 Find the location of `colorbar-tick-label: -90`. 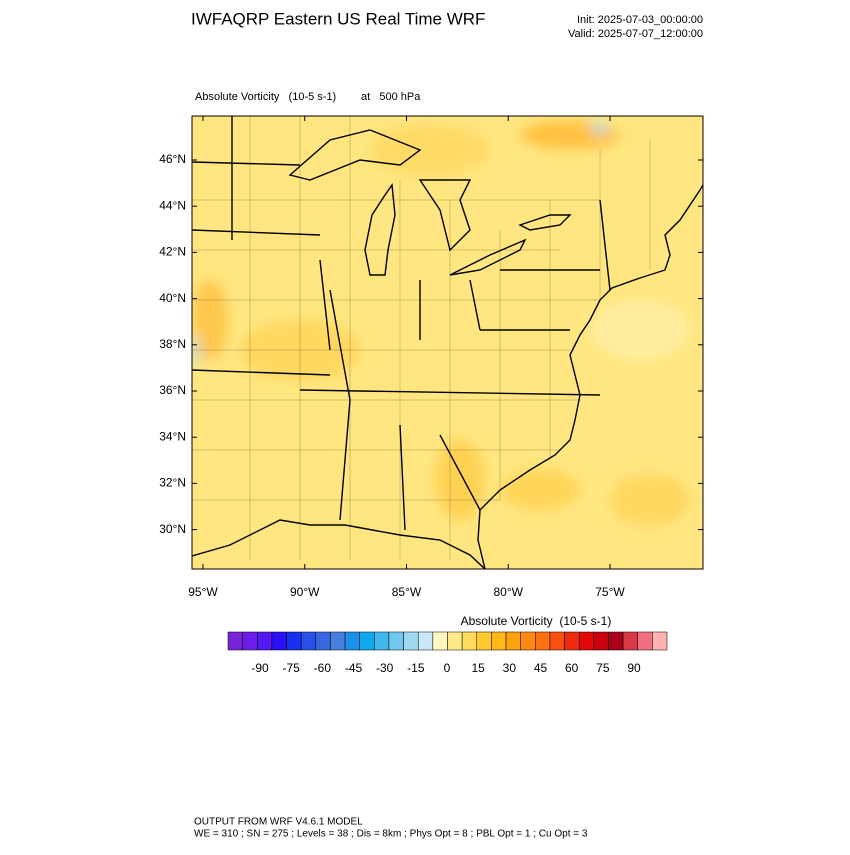

colorbar-tick-label: -90 is located at coordinates (260, 668).